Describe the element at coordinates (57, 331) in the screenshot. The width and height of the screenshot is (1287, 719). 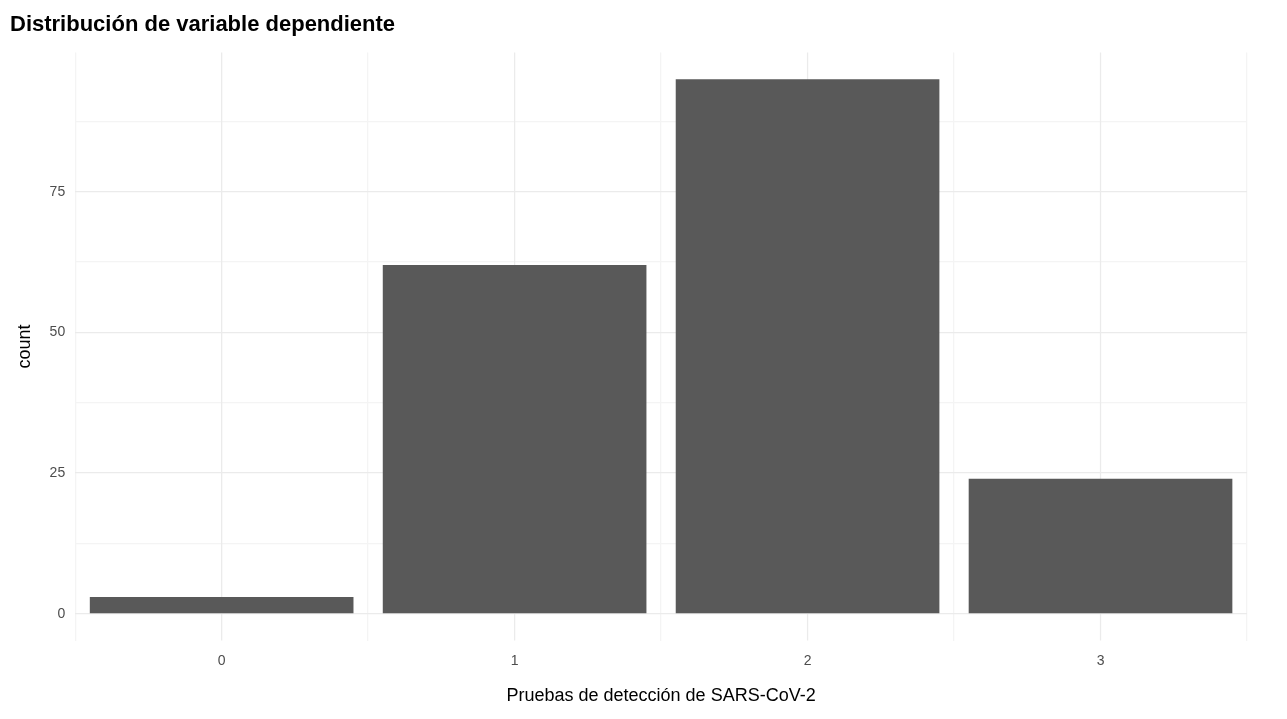
I see `y-tick-label: 50` at that location.